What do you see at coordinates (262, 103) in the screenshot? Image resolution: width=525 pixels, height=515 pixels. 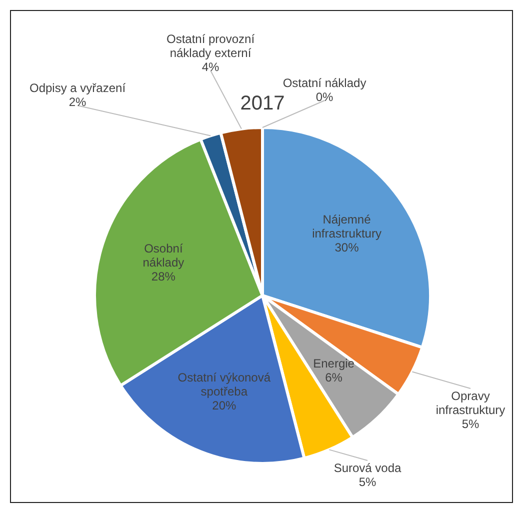 I see `text: 2017` at bounding box center [262, 103].